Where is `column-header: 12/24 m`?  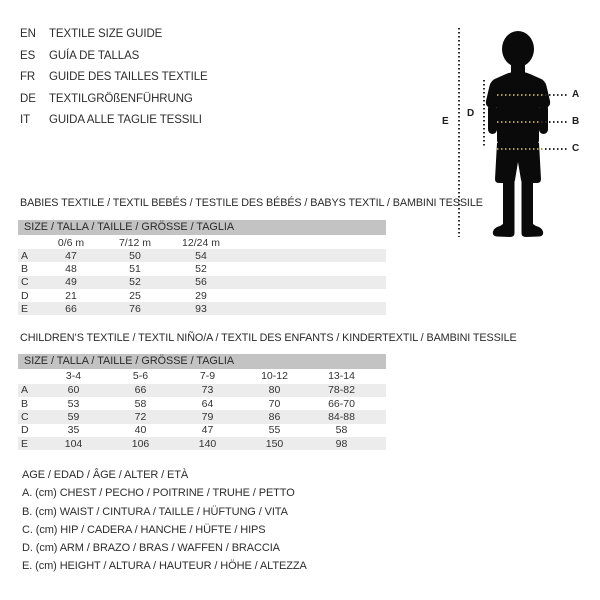
column-header: 12/24 m is located at coordinates (201, 242).